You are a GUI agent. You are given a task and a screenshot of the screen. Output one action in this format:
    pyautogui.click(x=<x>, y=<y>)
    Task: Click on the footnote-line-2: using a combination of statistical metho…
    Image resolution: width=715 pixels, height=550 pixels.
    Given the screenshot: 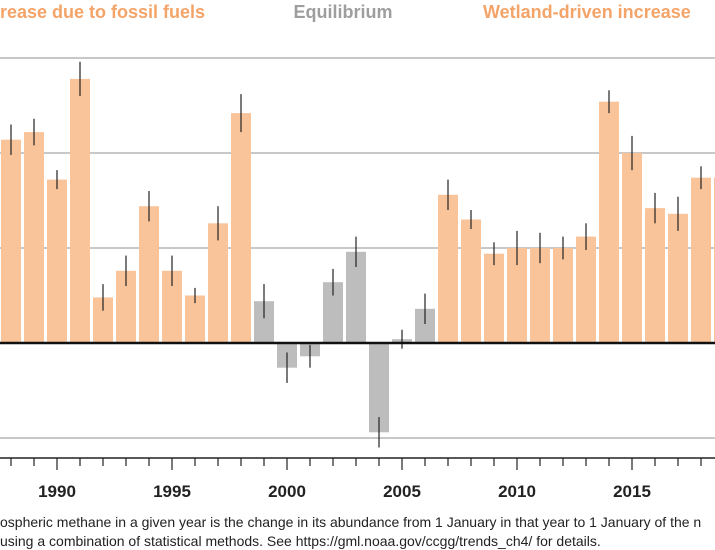 What is the action you would take?
    pyautogui.click(x=300, y=541)
    